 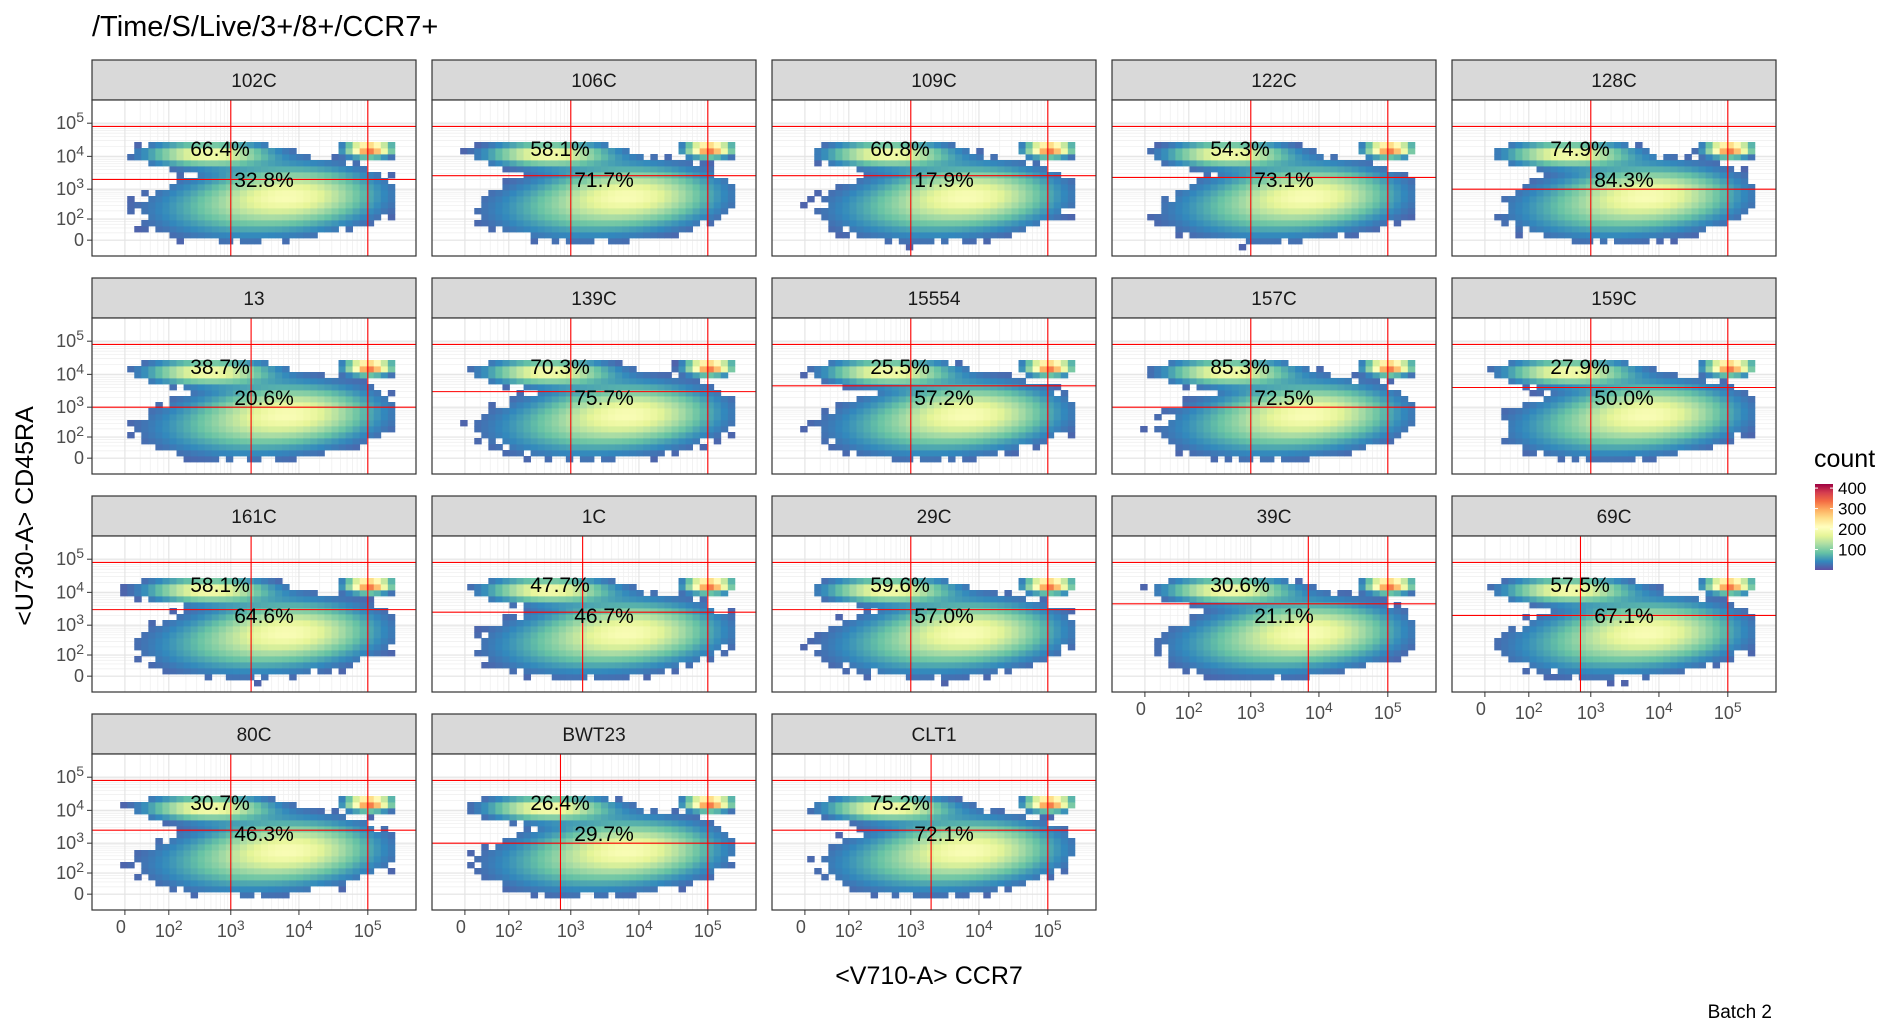 What do you see at coordinates (253, 299) in the screenshot?
I see `facet-strip-label: 13` at bounding box center [253, 299].